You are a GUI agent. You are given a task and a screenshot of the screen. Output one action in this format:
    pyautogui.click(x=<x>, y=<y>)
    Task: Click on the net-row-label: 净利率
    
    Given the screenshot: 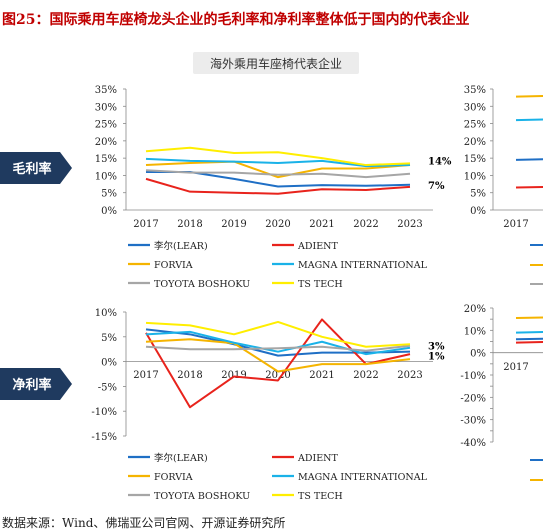 What is the action you would take?
    pyautogui.click(x=36, y=384)
    